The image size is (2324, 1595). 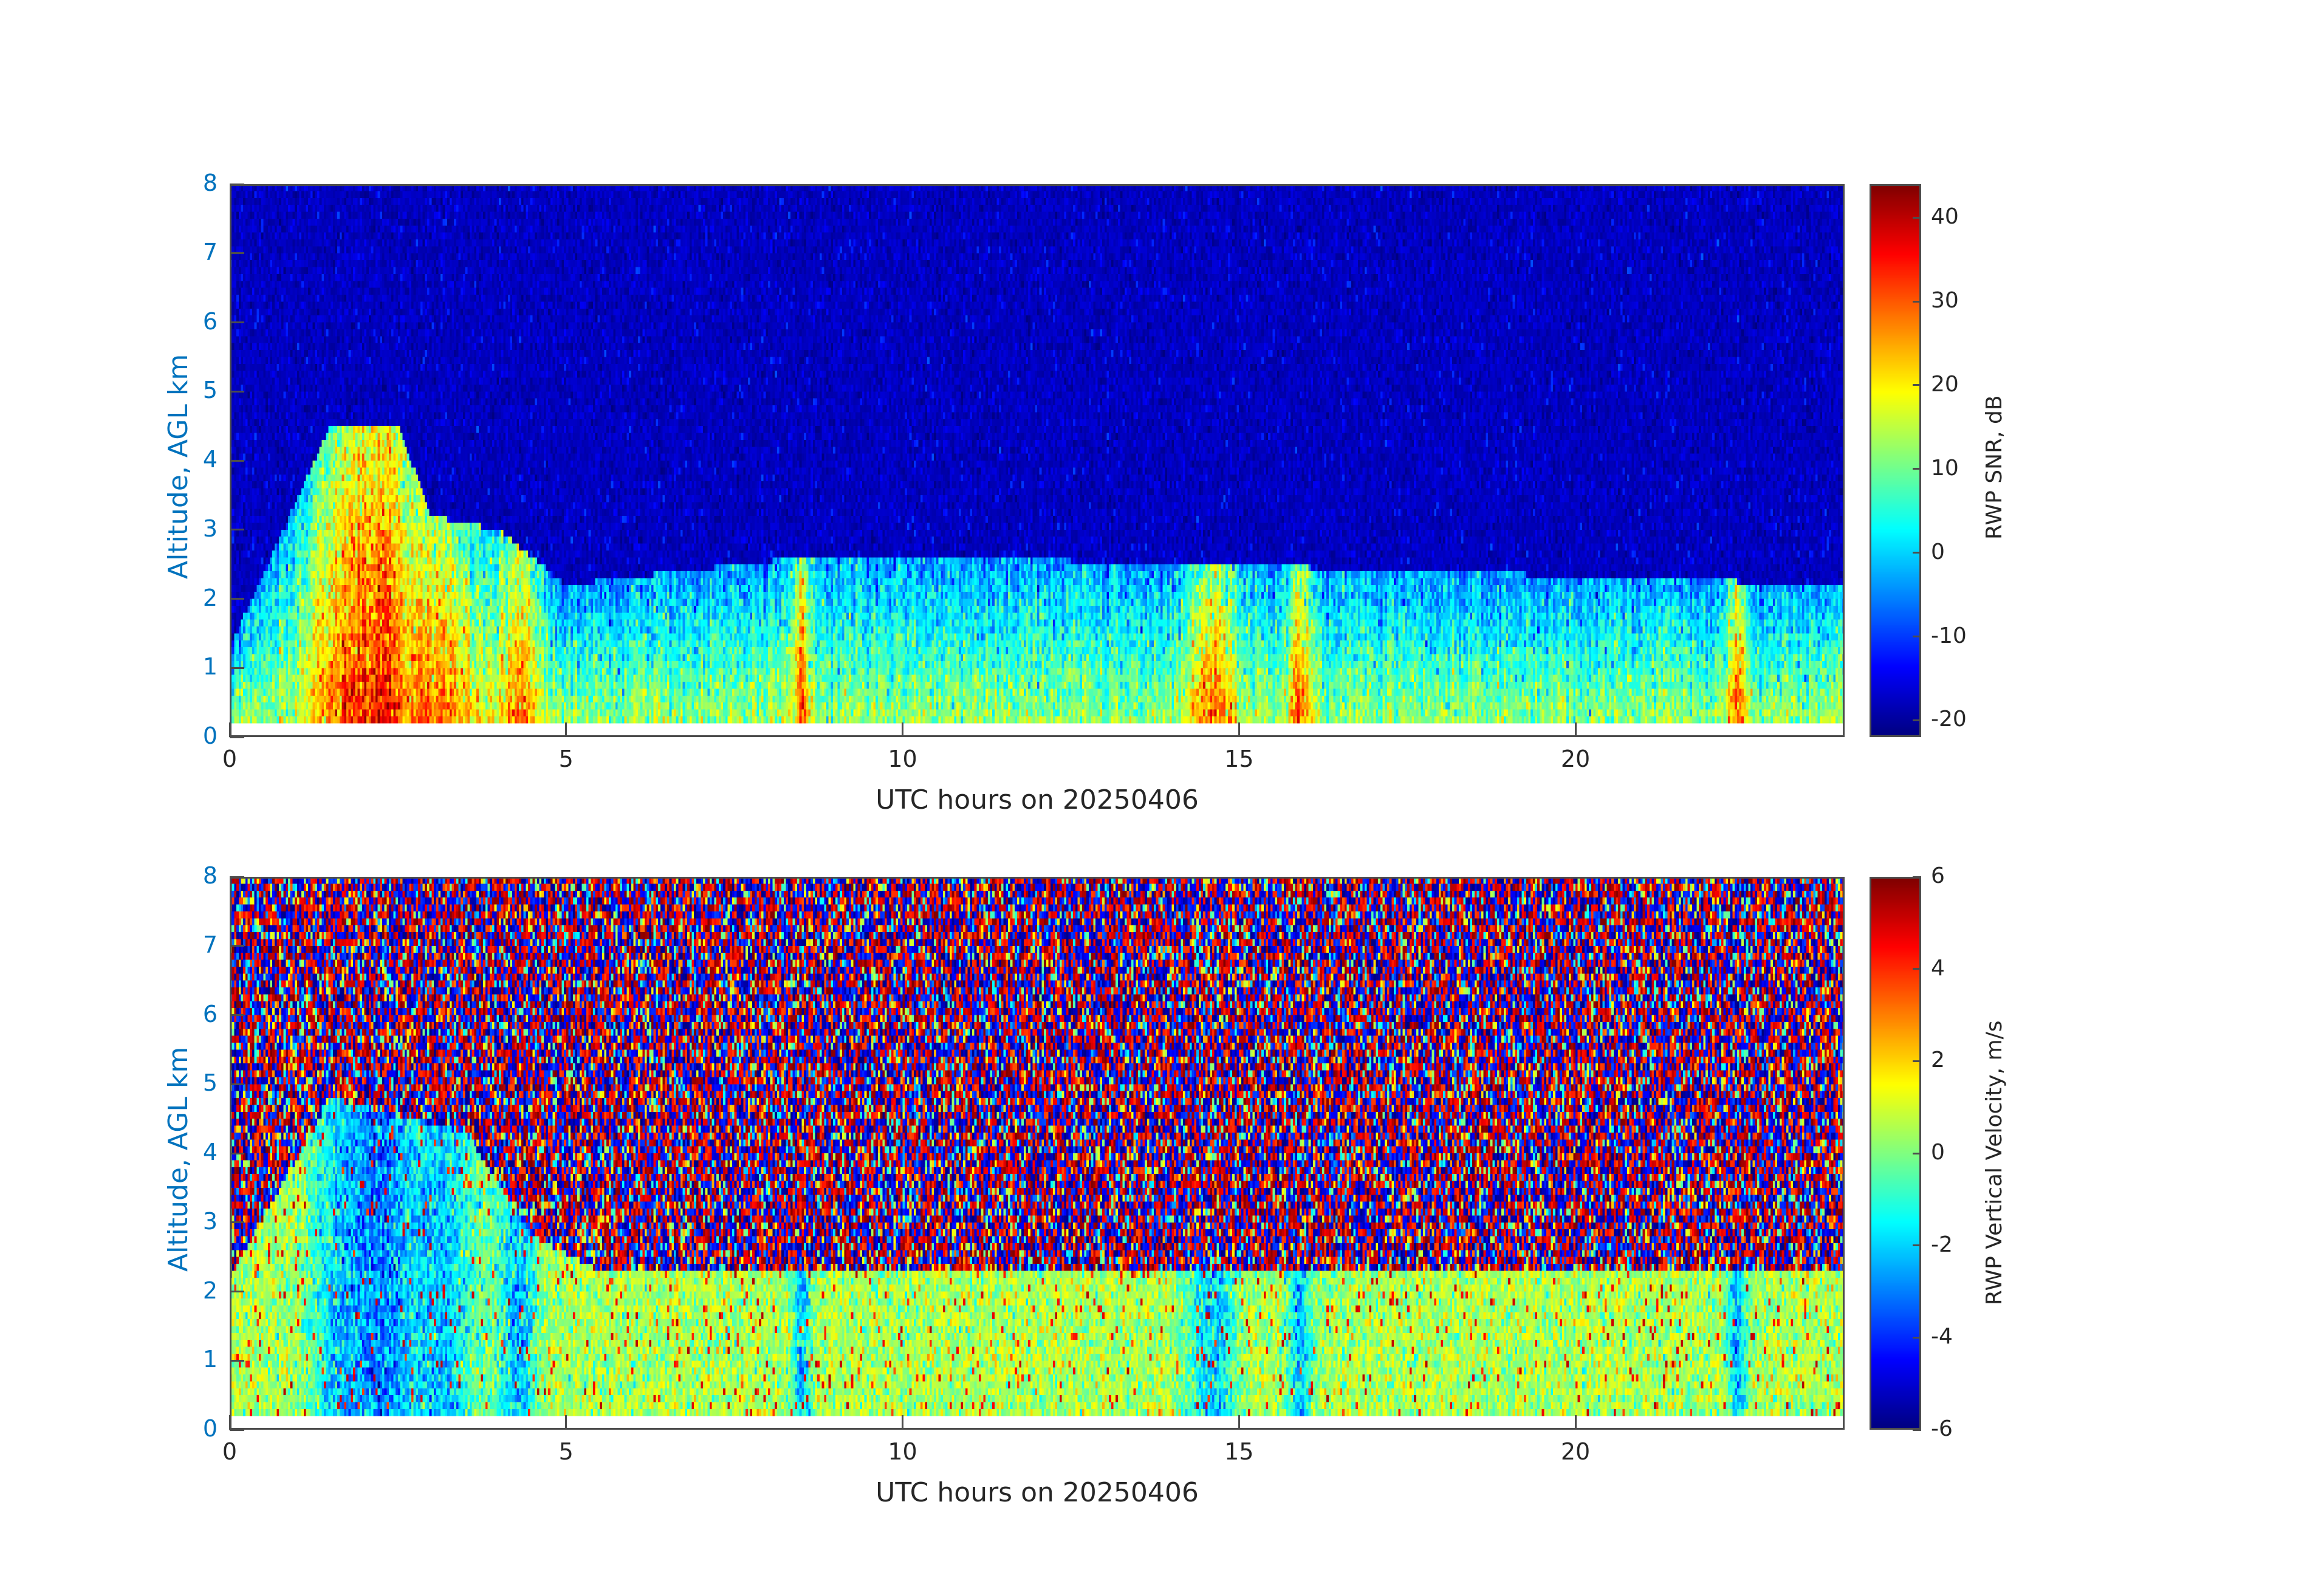 What do you see at coordinates (1949, 719) in the screenshot?
I see `colorbar-tick-label: -20` at bounding box center [1949, 719].